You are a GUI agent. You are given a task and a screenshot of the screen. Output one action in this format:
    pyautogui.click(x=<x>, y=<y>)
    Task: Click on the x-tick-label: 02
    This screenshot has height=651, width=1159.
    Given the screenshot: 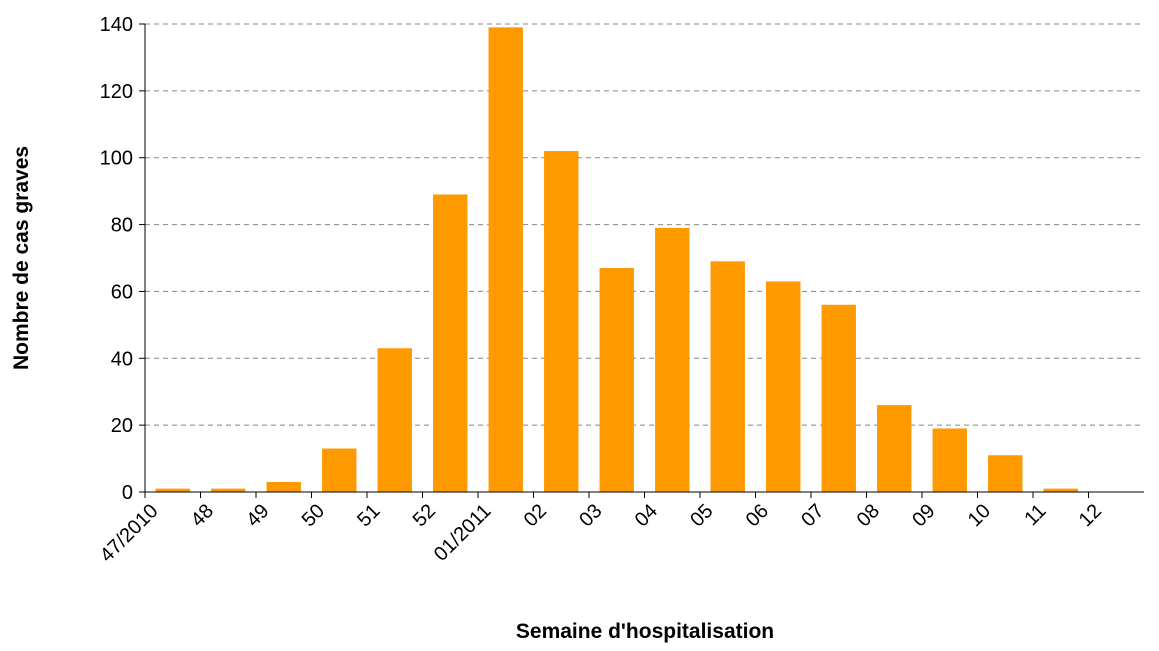 What is the action you would take?
    pyautogui.click(x=535, y=515)
    